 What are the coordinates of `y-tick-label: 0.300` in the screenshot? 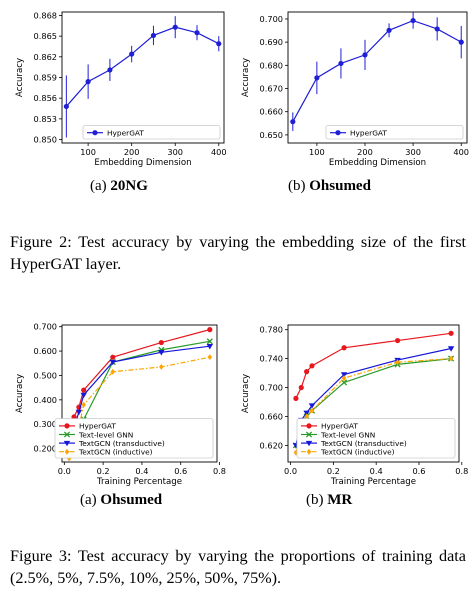 It's located at (45, 424).